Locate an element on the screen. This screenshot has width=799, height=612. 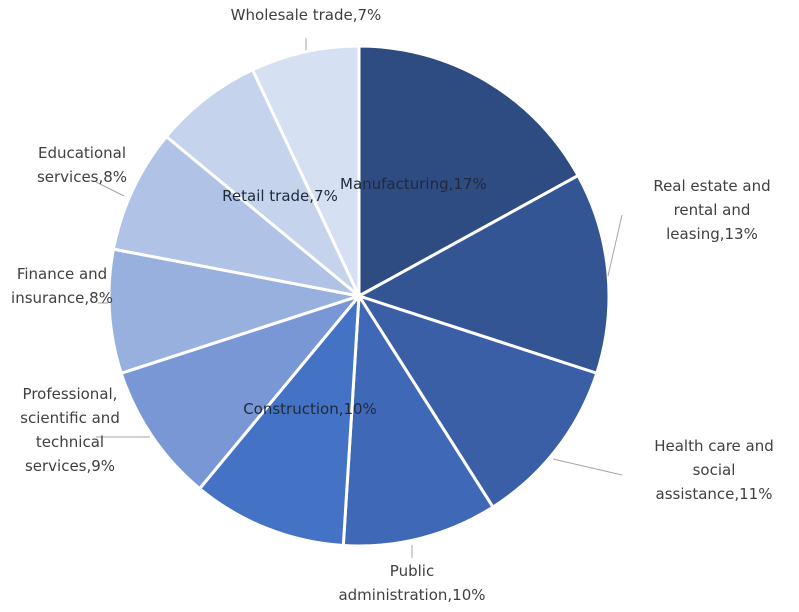
slice-label: Construction,10% is located at coordinates (310, 409).